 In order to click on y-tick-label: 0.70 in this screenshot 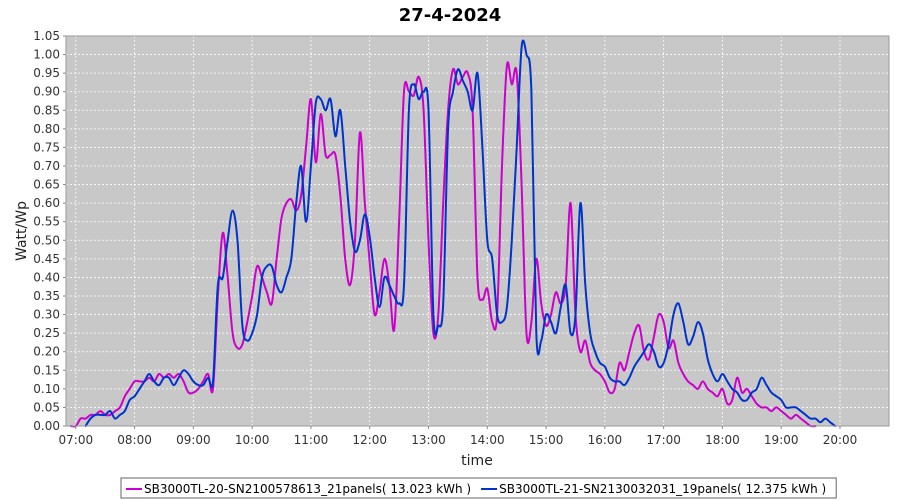, I will do `click(46, 166)`.